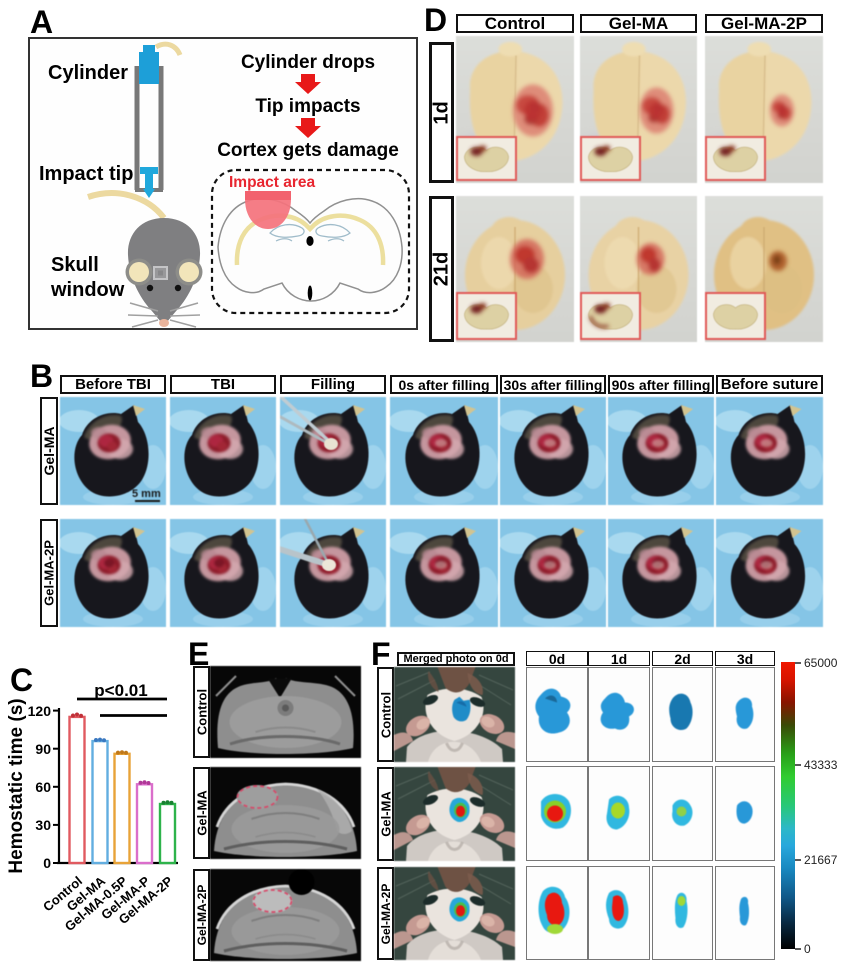  Describe the element at coordinates (120, 690) in the screenshot. I see `svg-text: p<0.01` at that location.